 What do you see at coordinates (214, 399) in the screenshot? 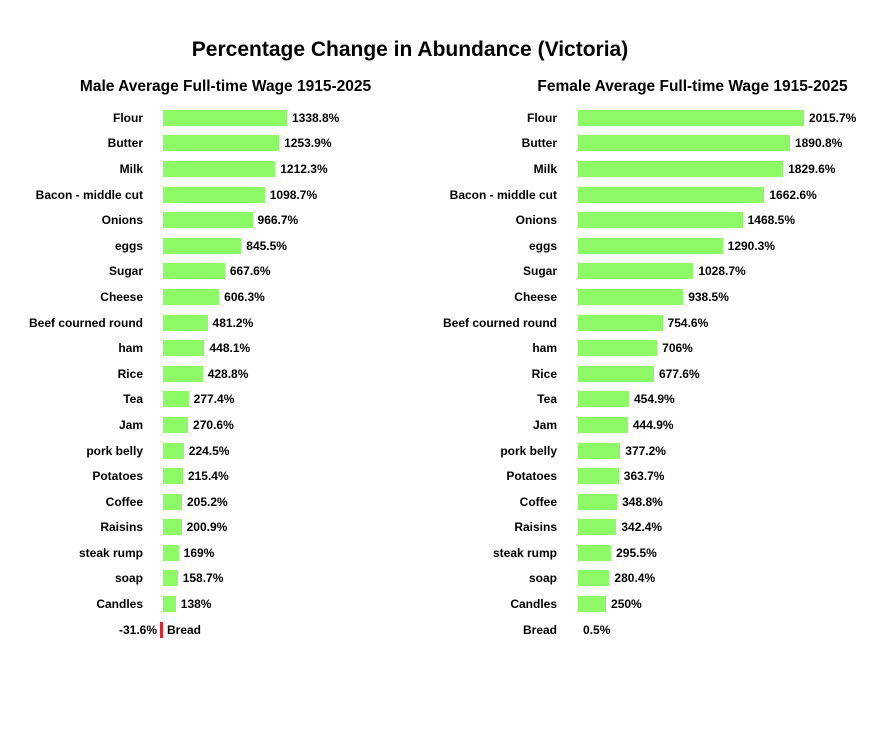
I see `value-label: 277.4%` at bounding box center [214, 399].